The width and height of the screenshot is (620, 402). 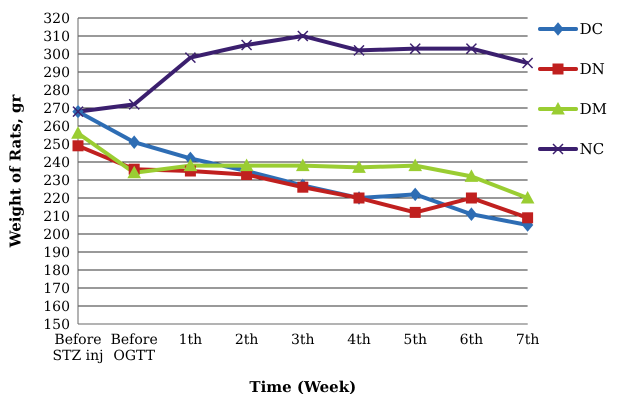 I want to click on y-tick-label: 300, so click(x=56, y=54).